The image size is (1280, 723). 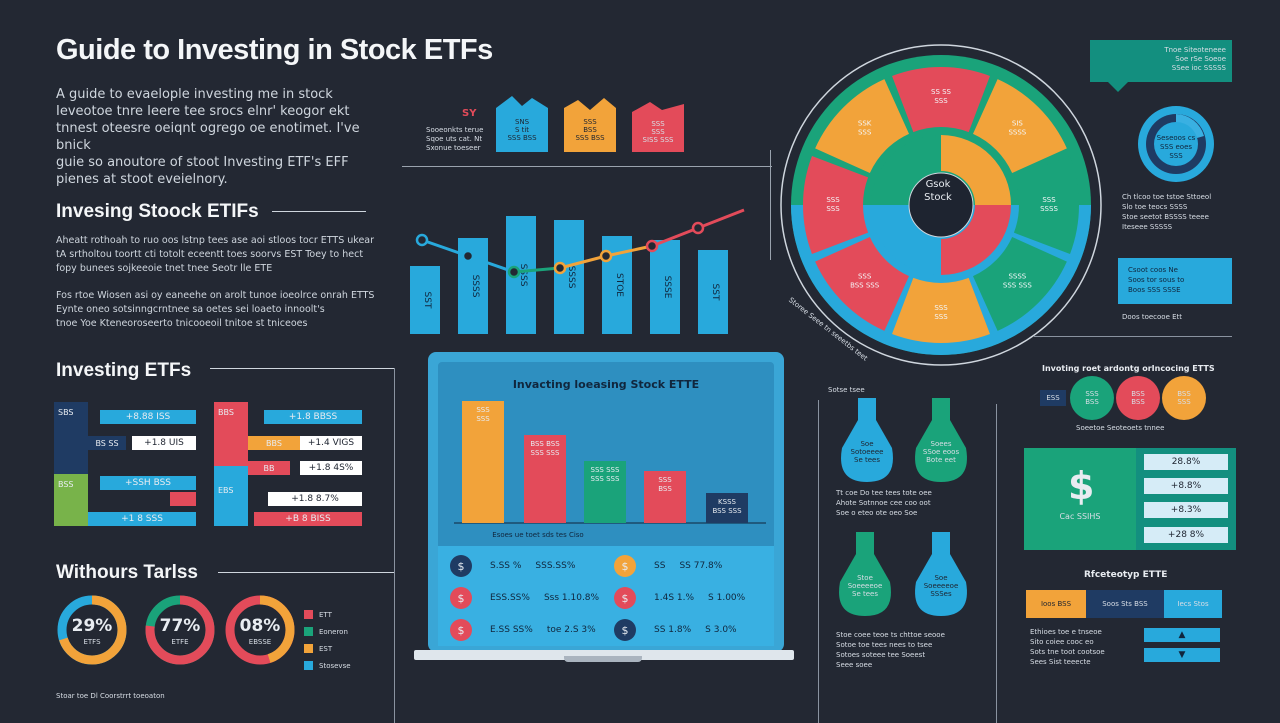 What do you see at coordinates (511, 630) in the screenshot?
I see `row-value-a: E.SS SS%` at bounding box center [511, 630].